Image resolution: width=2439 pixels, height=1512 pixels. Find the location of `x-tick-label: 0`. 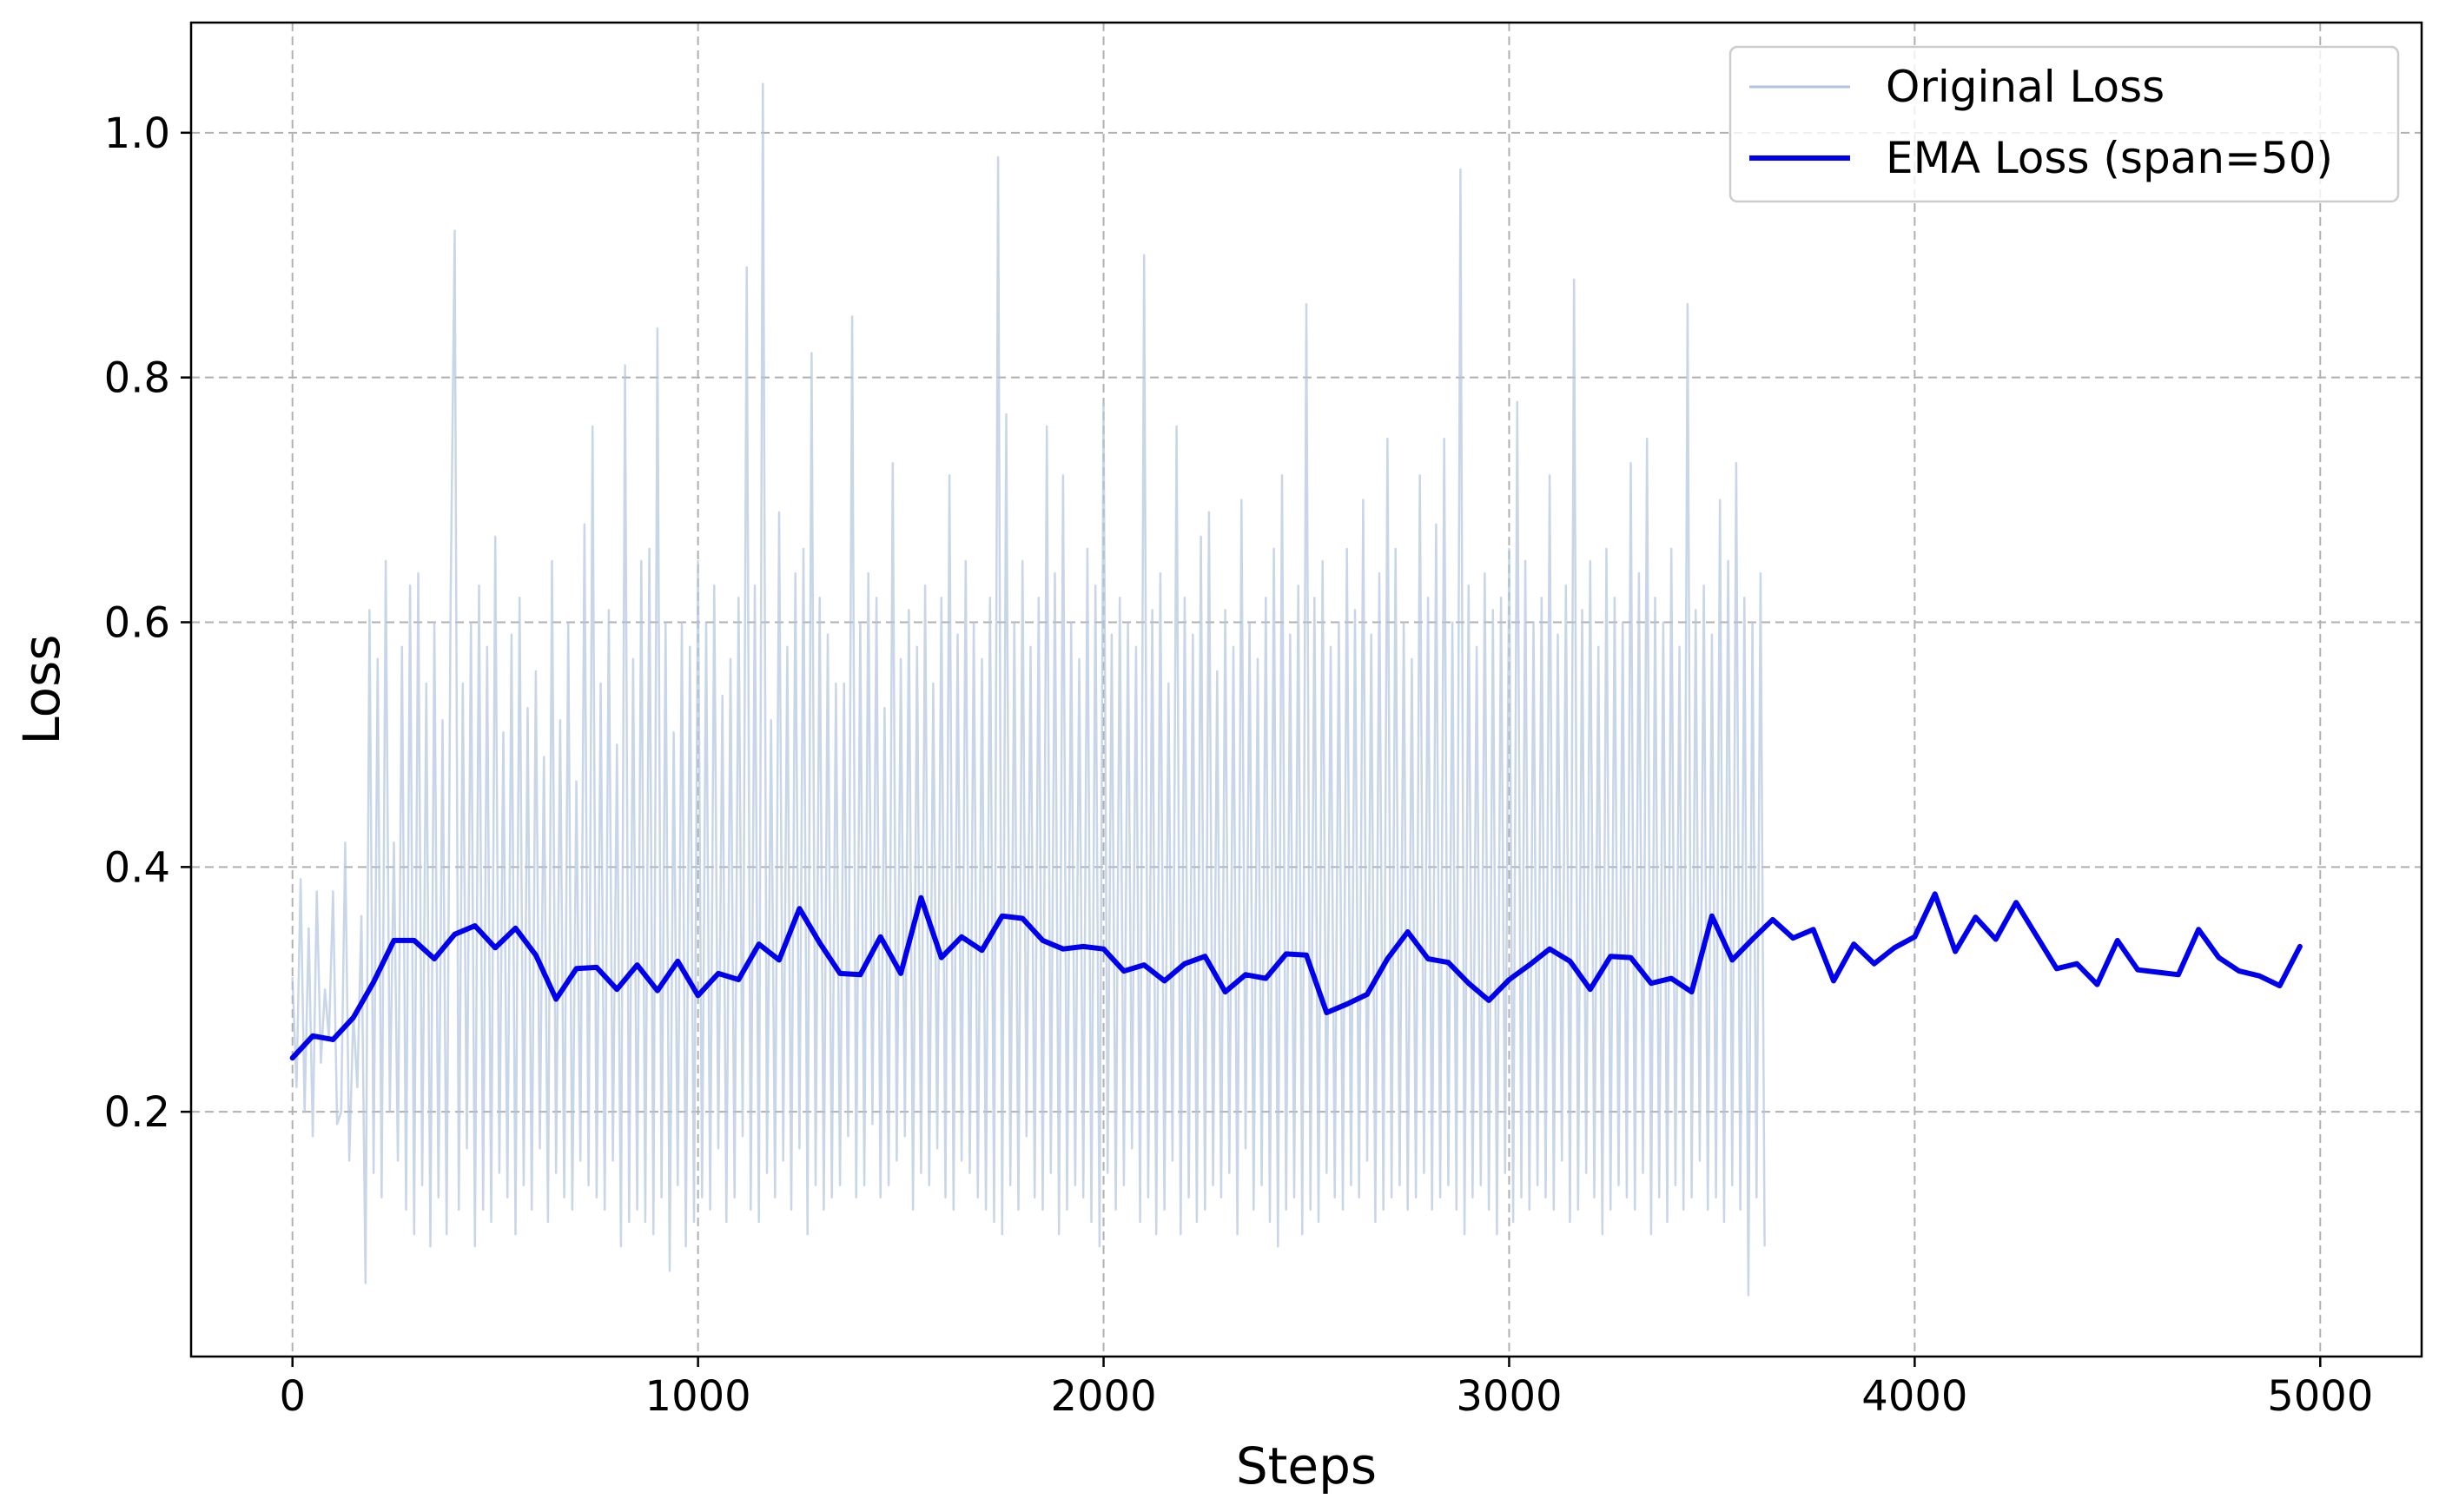

x-tick-label: 0 is located at coordinates (292, 1396).